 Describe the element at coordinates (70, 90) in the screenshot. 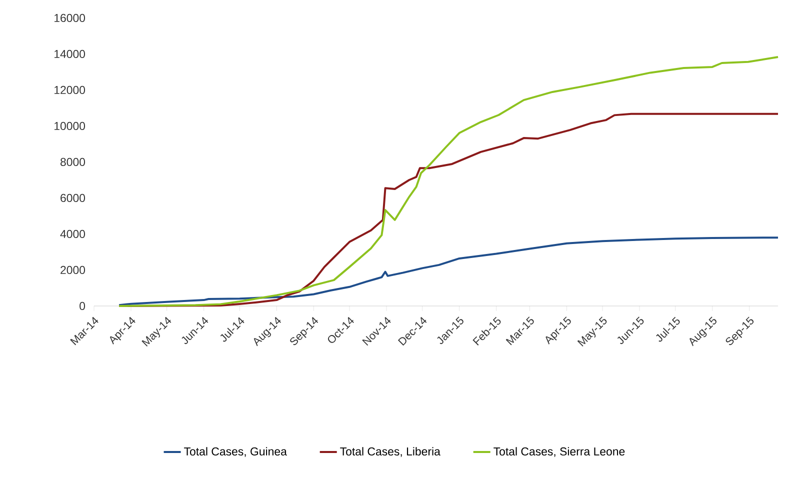

I see `y-tick-label: 12000` at that location.